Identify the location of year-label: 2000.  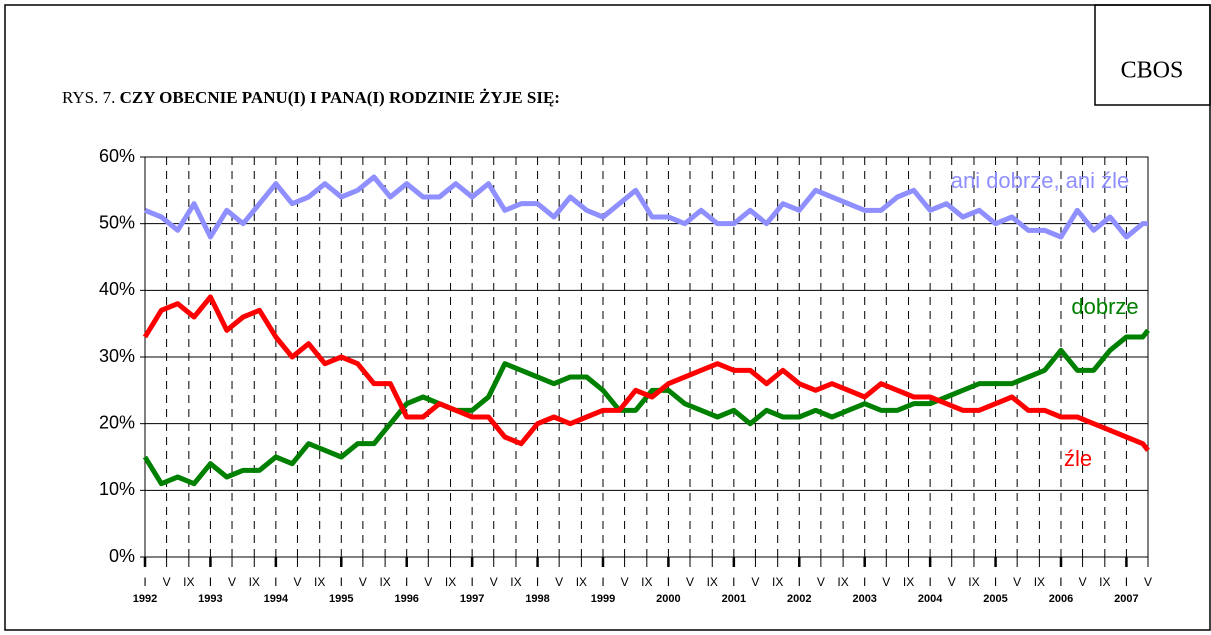
(668, 599).